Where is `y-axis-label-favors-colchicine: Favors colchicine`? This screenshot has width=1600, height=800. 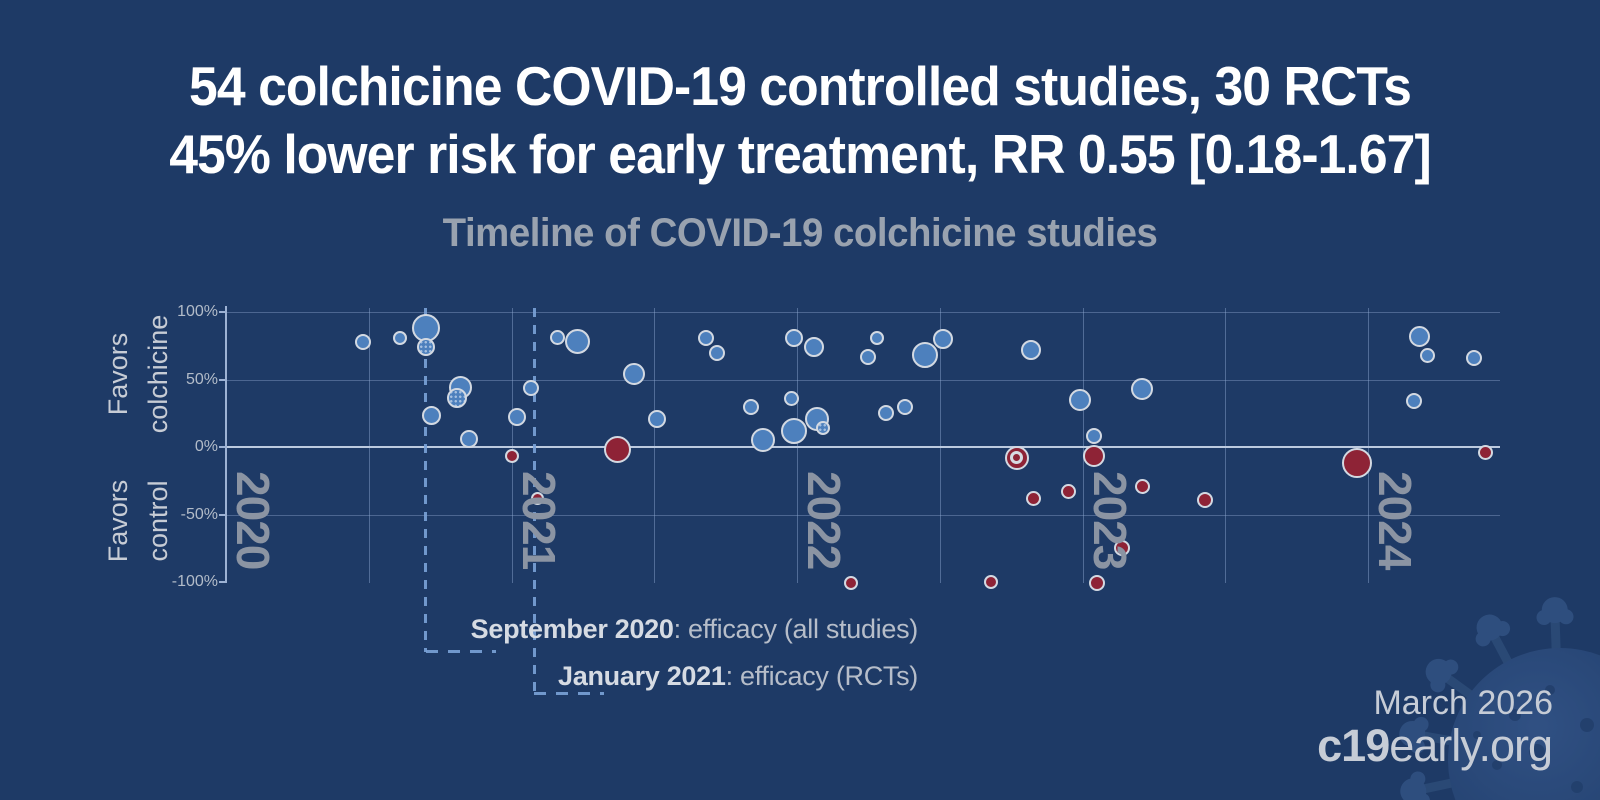 y-axis-label-favors-colchicine: Favors colchicine is located at coordinates (138, 374).